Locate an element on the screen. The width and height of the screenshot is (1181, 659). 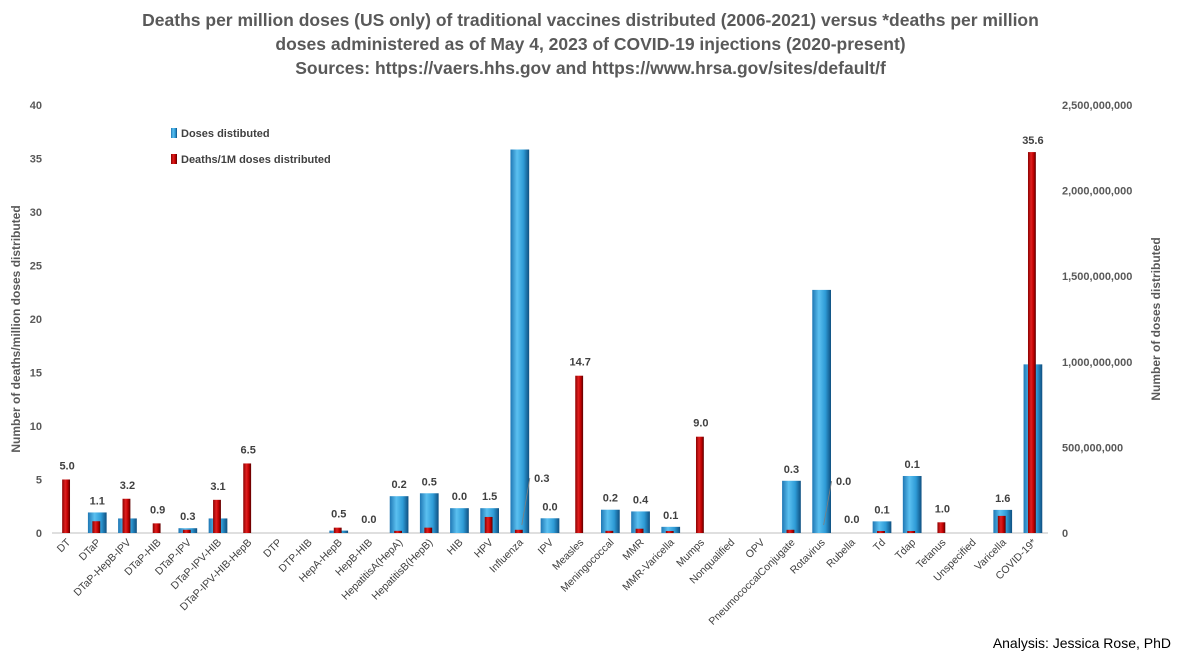
y-tick-right: 2,500,000,000 is located at coordinates (1097, 106).